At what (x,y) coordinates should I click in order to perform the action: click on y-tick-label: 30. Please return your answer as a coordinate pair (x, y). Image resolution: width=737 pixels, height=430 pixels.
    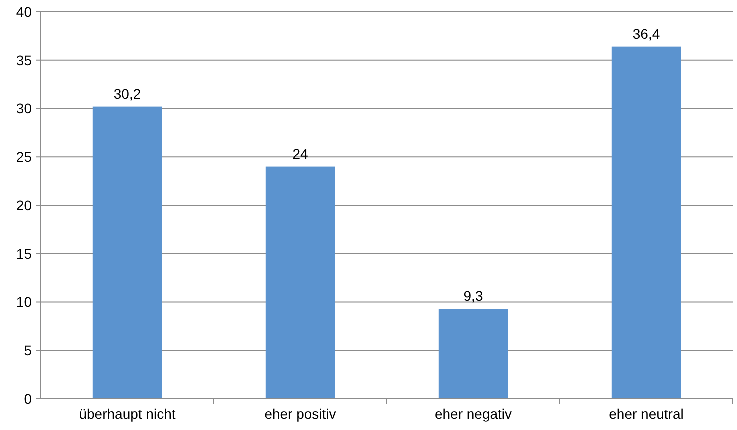
    Looking at the image, I should click on (24, 108).